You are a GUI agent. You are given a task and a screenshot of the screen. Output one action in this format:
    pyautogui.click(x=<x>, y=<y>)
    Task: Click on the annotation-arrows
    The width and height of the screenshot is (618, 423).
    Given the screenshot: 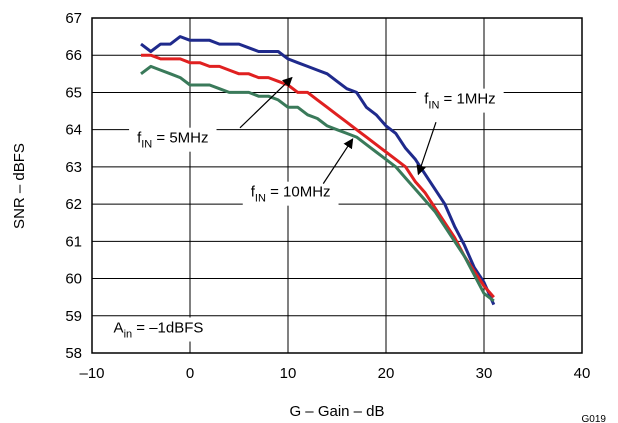 What is the action you would take?
    pyautogui.click(x=338, y=130)
    